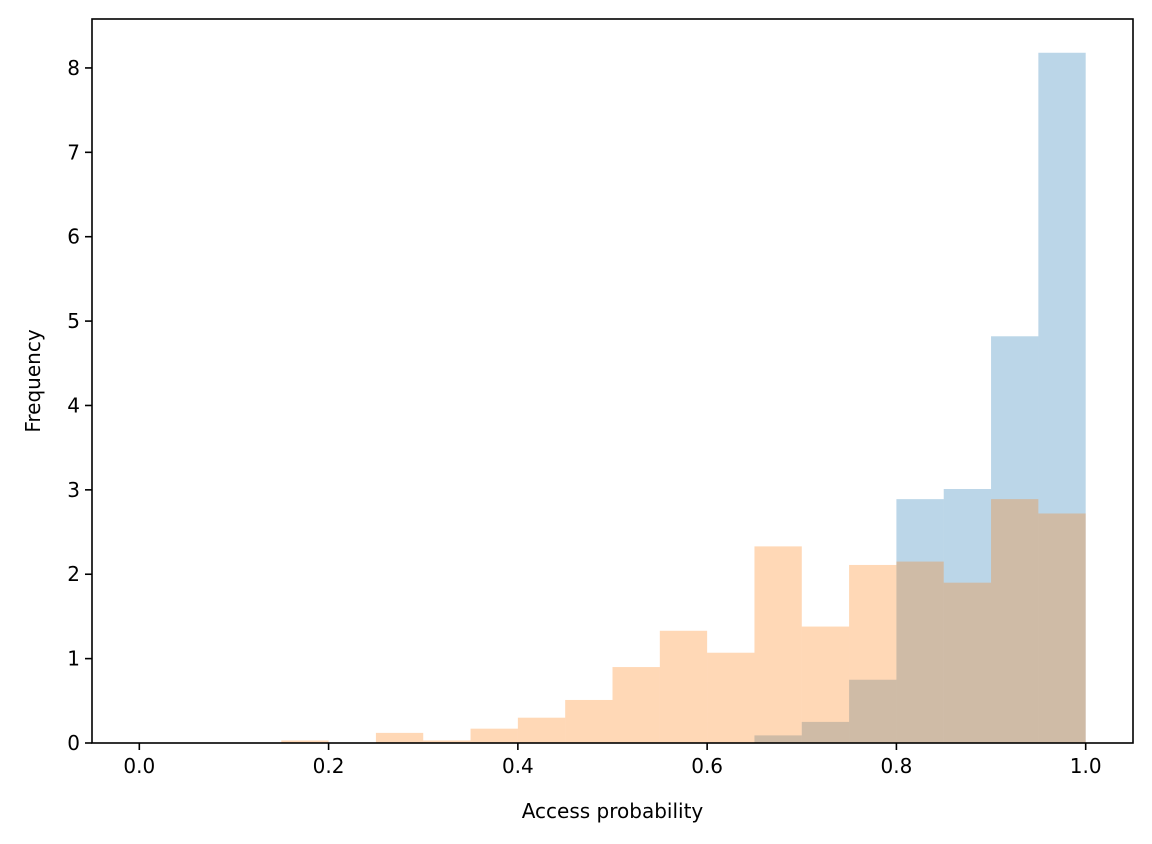 Image resolution: width=1152 pixels, height=844 pixels. Describe the element at coordinates (329, 766) in the screenshot. I see `x-tick-label: 0.2` at that location.